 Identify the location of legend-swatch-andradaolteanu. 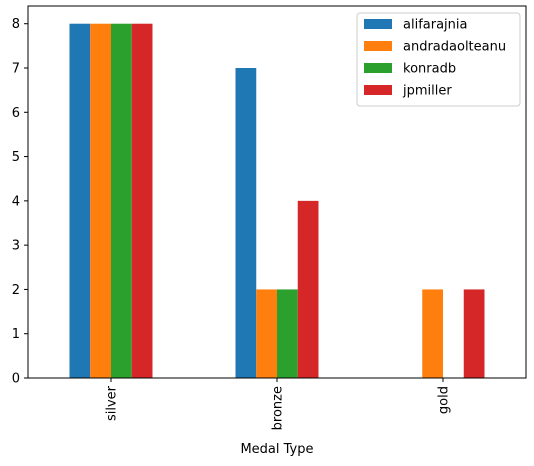
(378, 46).